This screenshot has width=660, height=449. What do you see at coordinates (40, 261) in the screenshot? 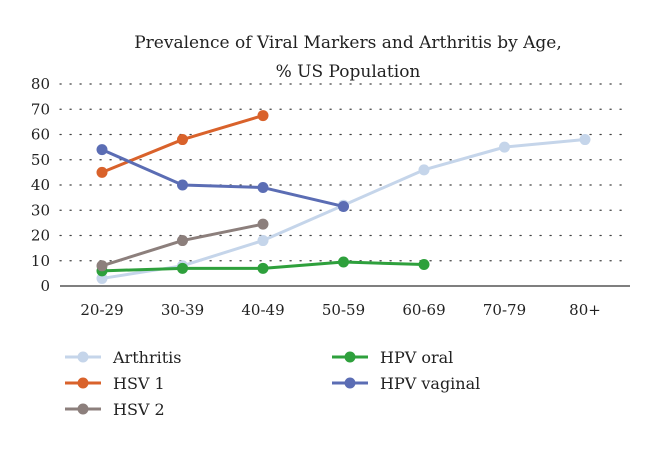
I see `y-tick-label: 10` at bounding box center [40, 261].